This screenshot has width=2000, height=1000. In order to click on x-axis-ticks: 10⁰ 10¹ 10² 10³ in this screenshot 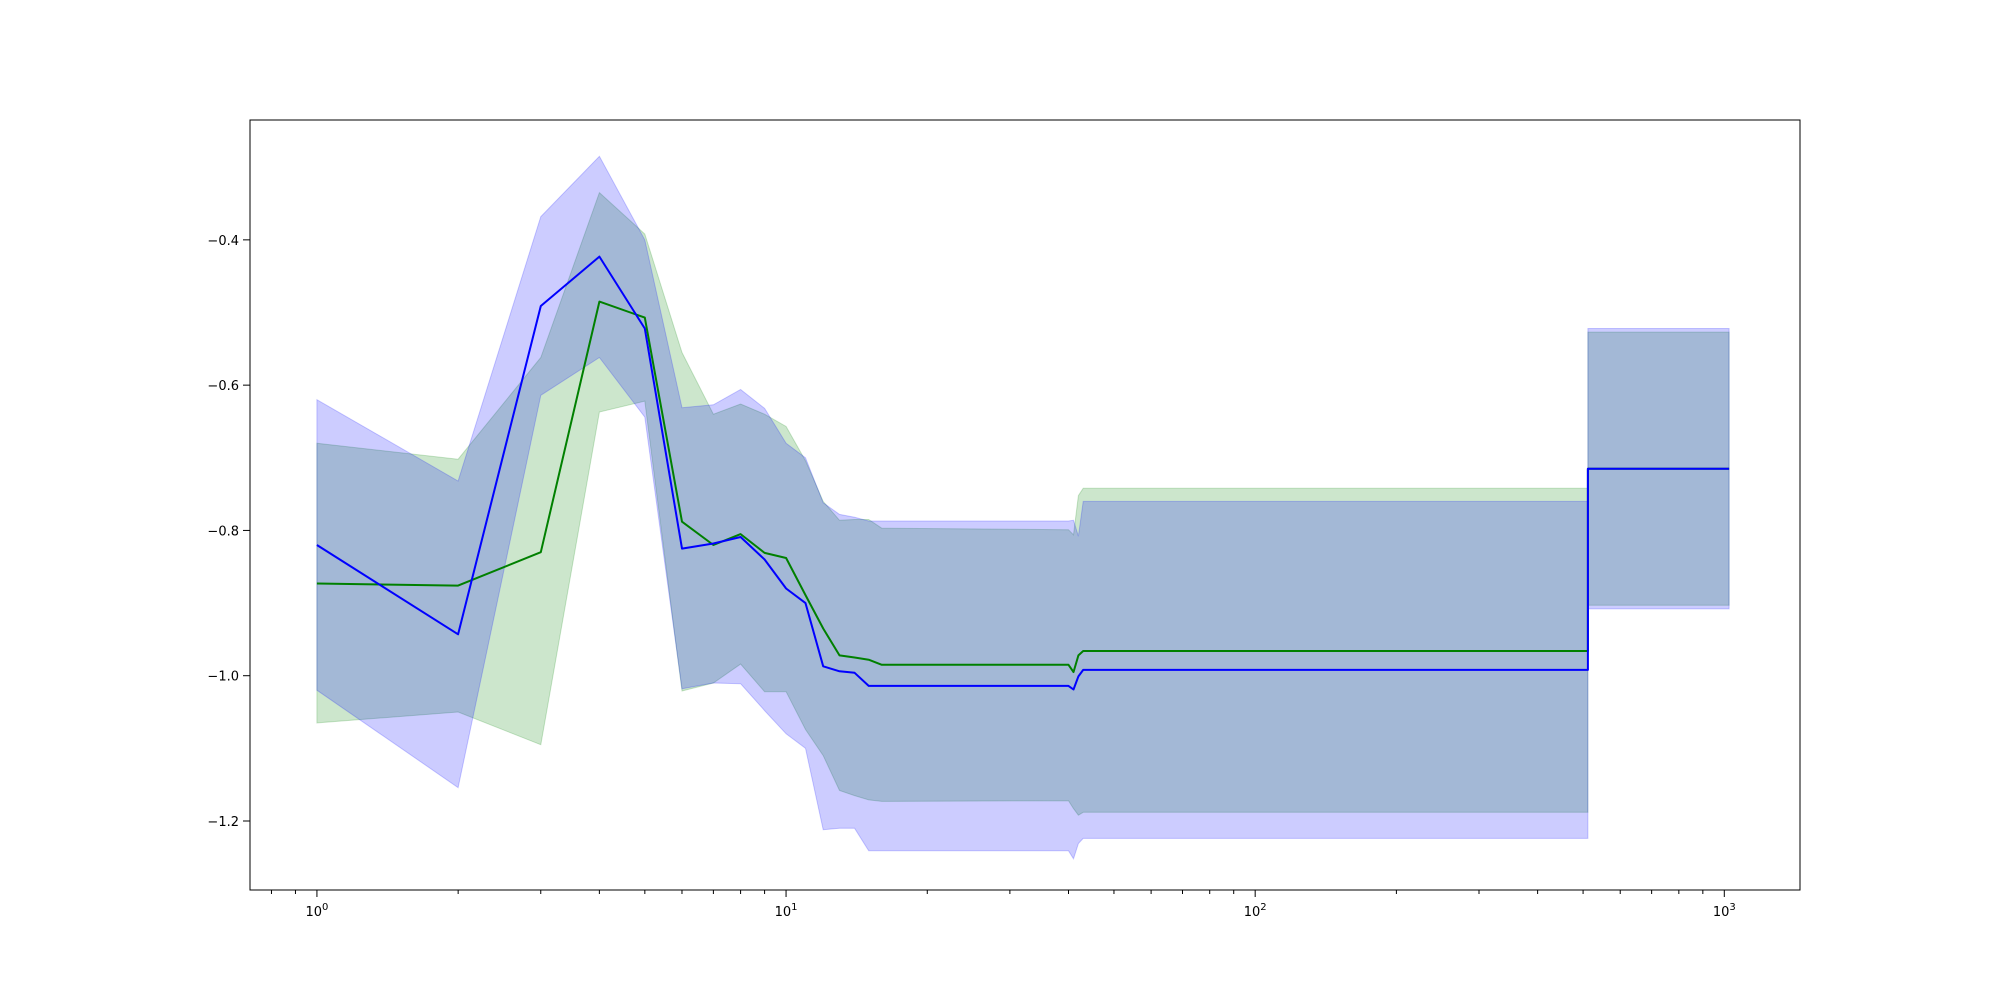, I will do `click(1003, 905)`.